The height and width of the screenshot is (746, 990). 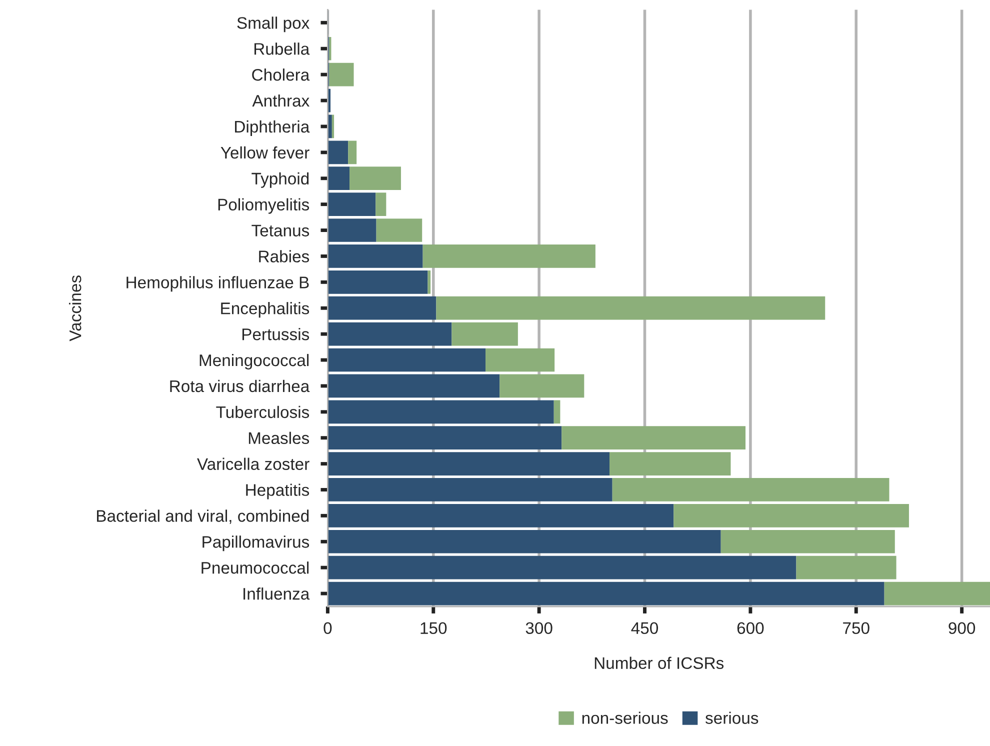 What do you see at coordinates (240, 386) in the screenshot?
I see `y-tick-label: Rota virus diarrhea` at bounding box center [240, 386].